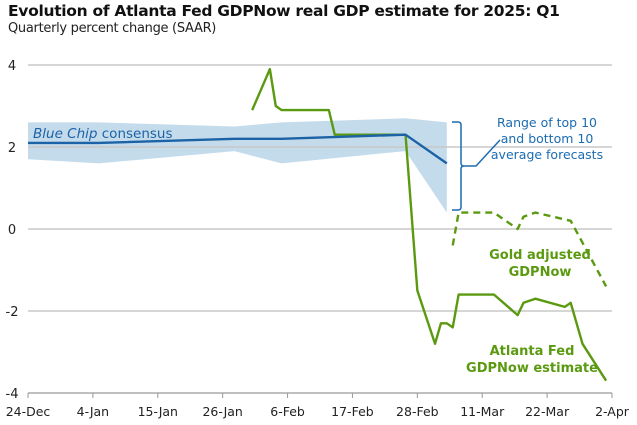 This screenshot has width=637, height=425. I want to click on gold-adjusted-label: Gold adjusted, so click(540, 255).